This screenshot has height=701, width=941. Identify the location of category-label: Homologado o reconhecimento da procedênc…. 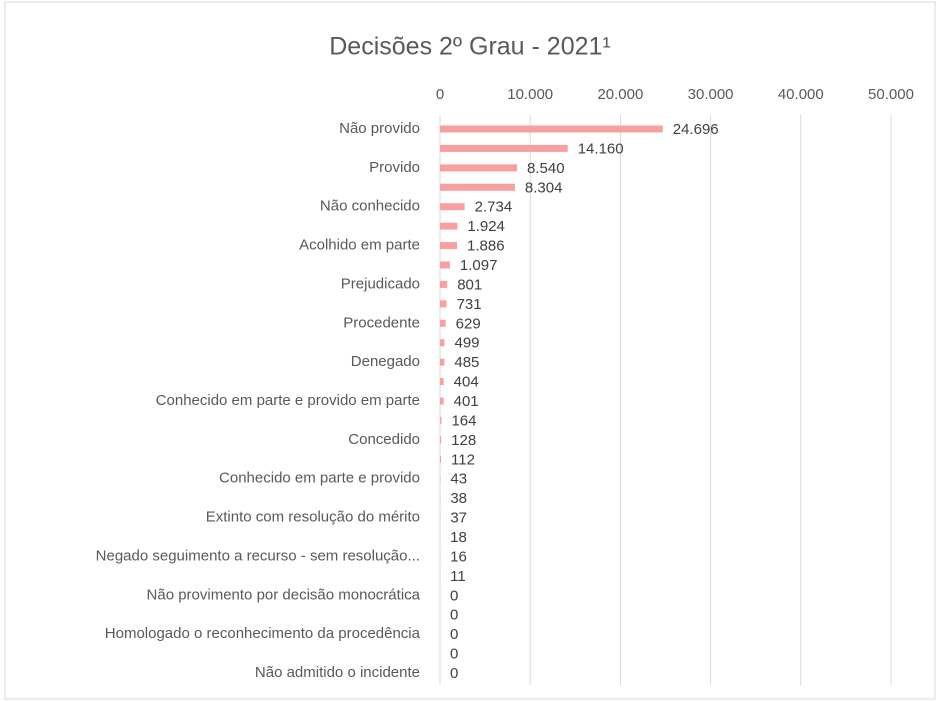
(263, 633).